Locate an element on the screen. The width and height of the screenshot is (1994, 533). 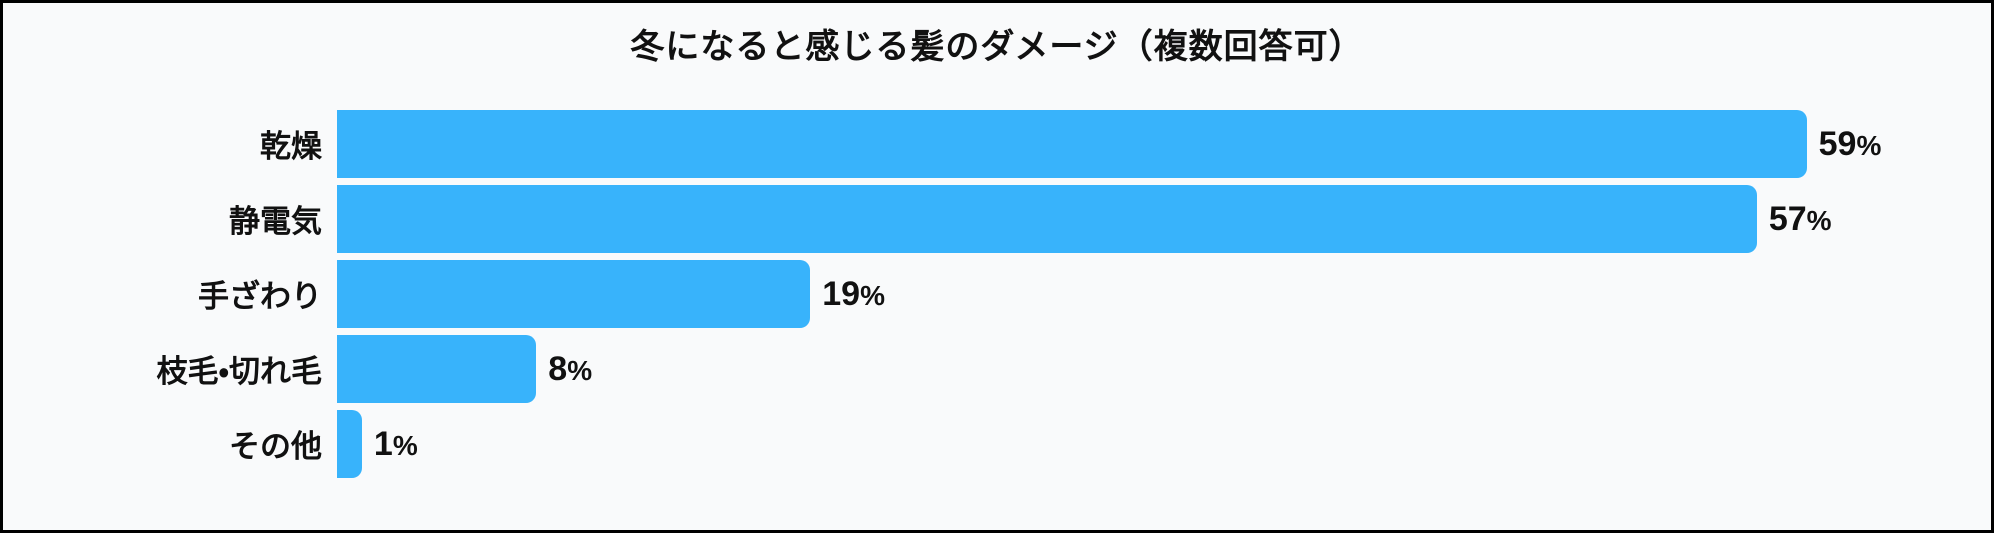
bar-row-sonota: その他 1% is located at coordinates (997, 443).